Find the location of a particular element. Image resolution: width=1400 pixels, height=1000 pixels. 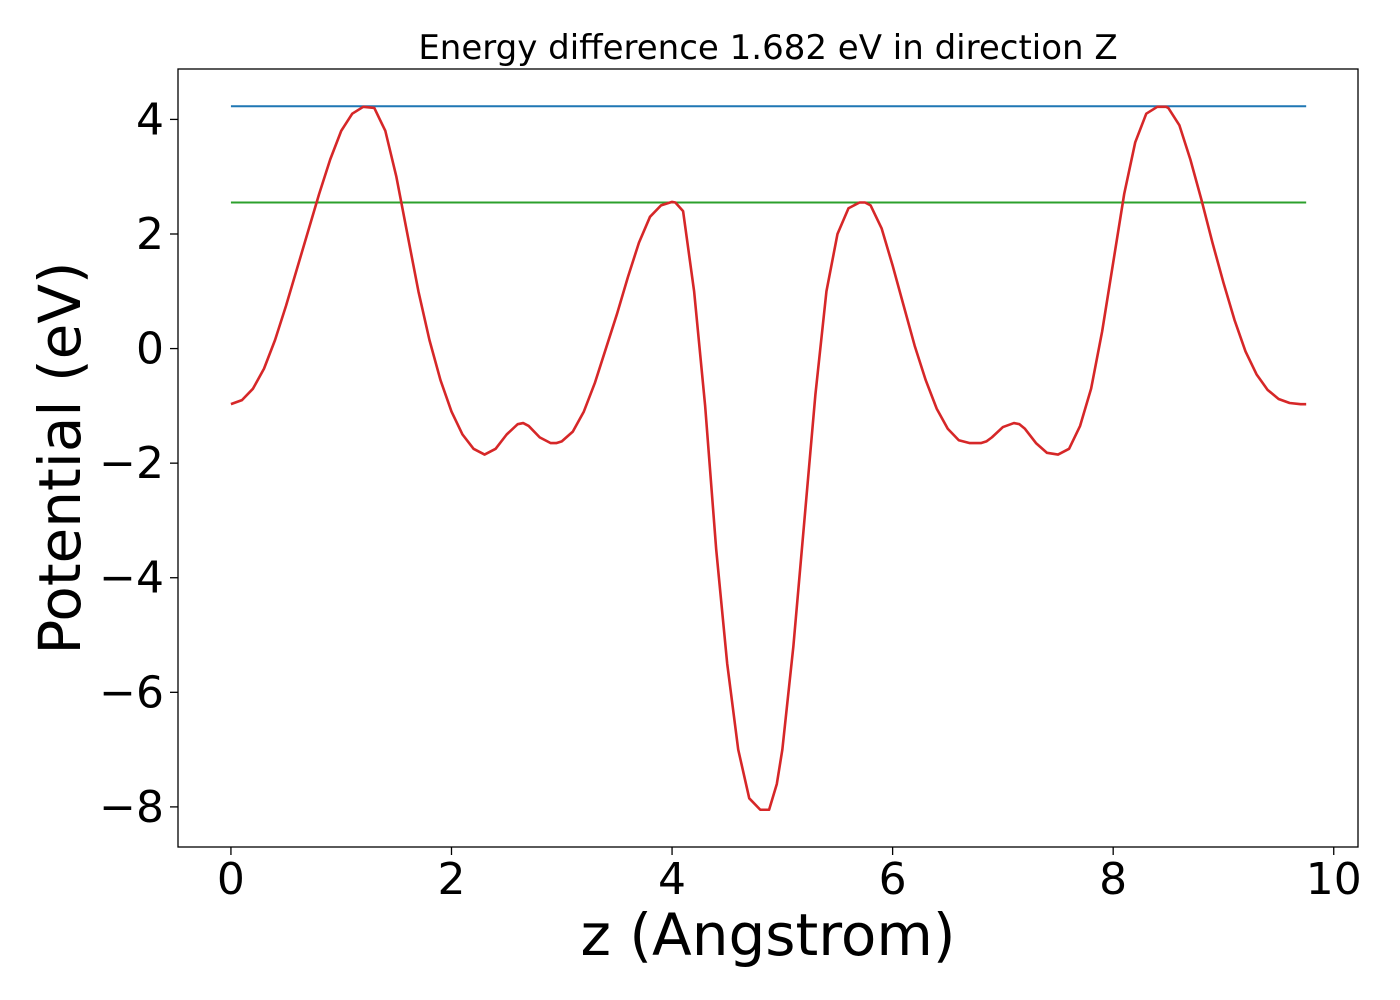

x-axis-label: z (Angstrom) is located at coordinates (768, 935).